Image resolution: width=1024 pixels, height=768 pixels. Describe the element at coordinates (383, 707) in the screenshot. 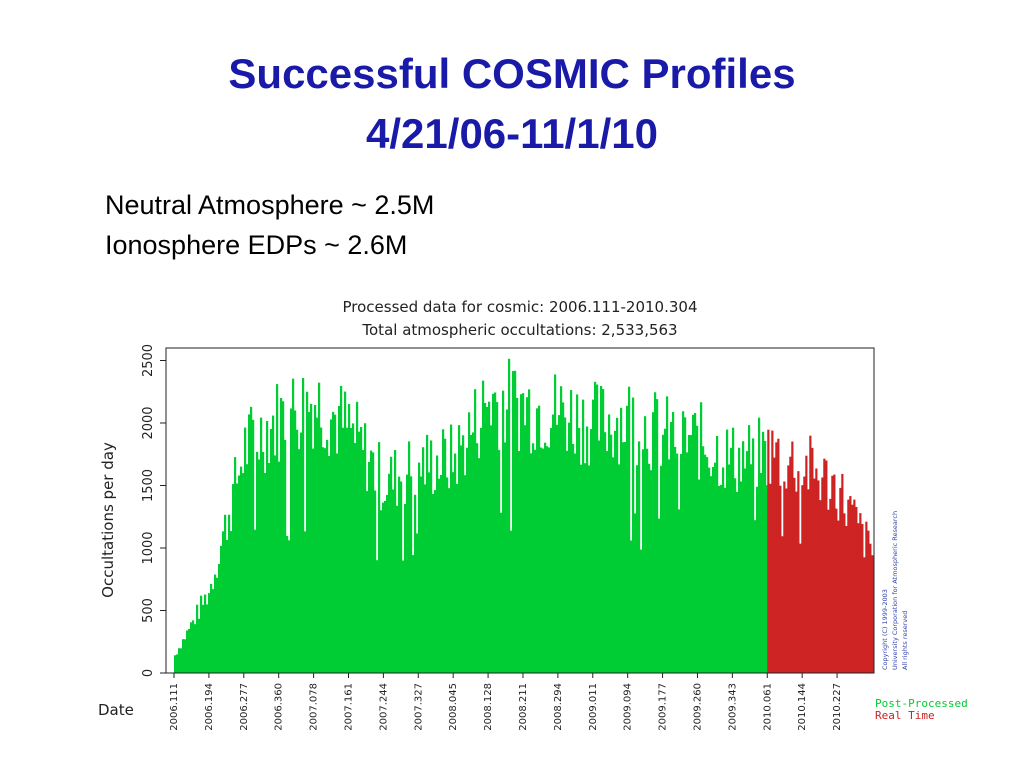

I see `x-tick-label: 2007.244` at that location.